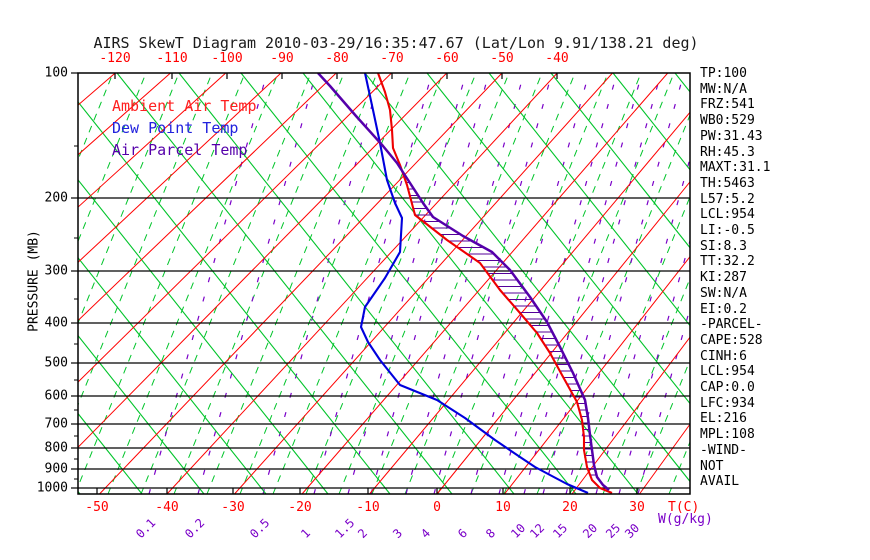 Image resolution: width=870 pixels, height=560 pixels. Describe the element at coordinates (727, 121) in the screenshot. I see `stat-line: WB0:529` at that location.